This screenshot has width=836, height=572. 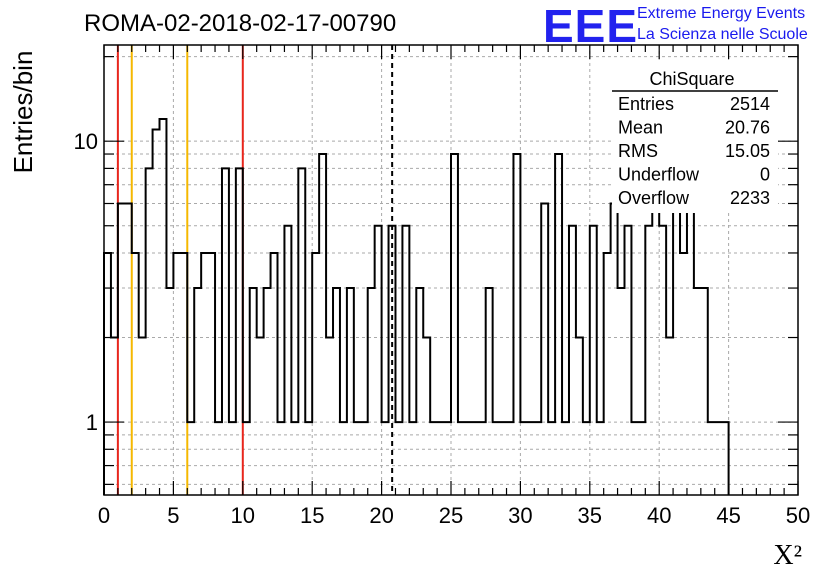 What do you see at coordinates (638, 151) in the screenshot?
I see `stats-label: RMS` at bounding box center [638, 151].